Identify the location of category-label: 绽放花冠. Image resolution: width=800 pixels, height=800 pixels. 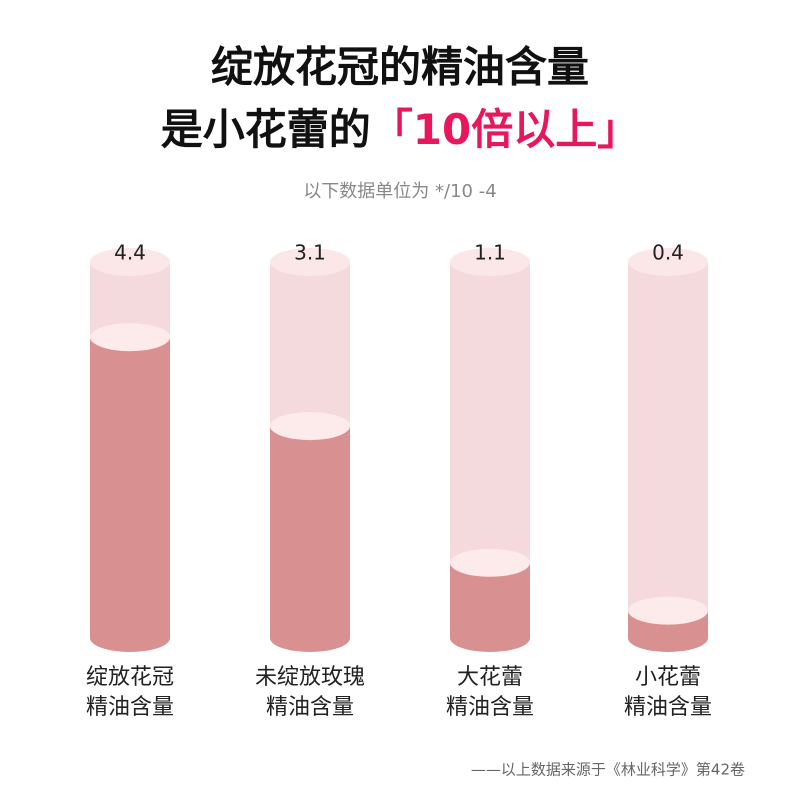
(130, 677).